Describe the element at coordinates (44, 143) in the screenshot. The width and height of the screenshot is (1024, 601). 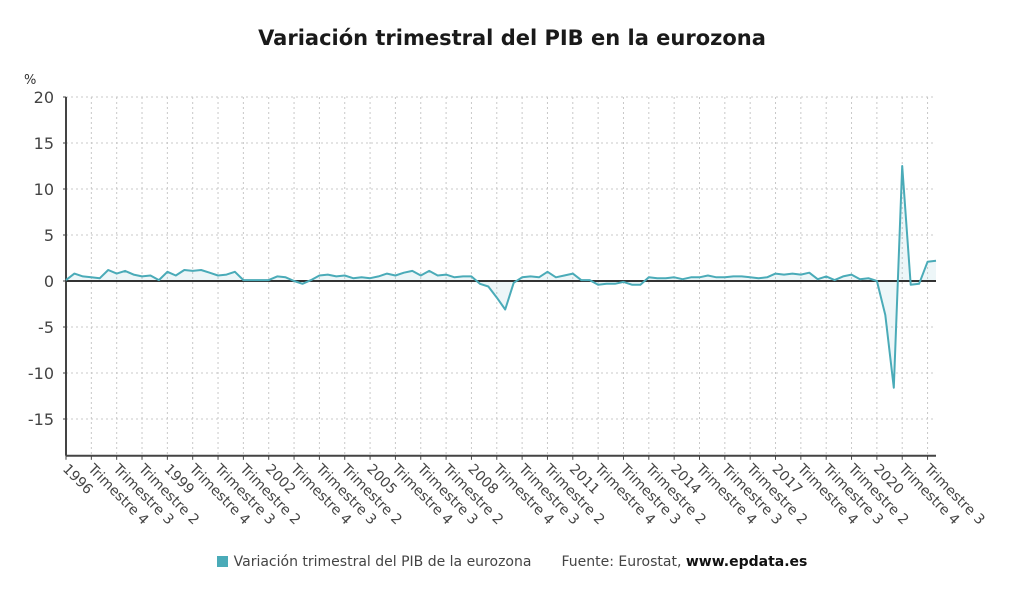
I see `y-tick-label: 15` at that location.